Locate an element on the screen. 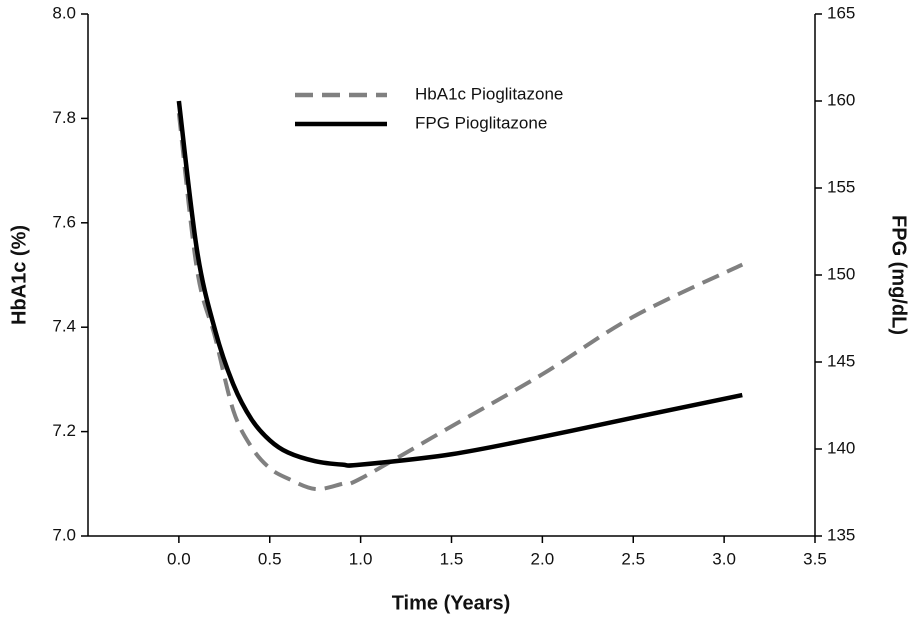  x-tick-label: 0.5 is located at coordinates (270, 558).